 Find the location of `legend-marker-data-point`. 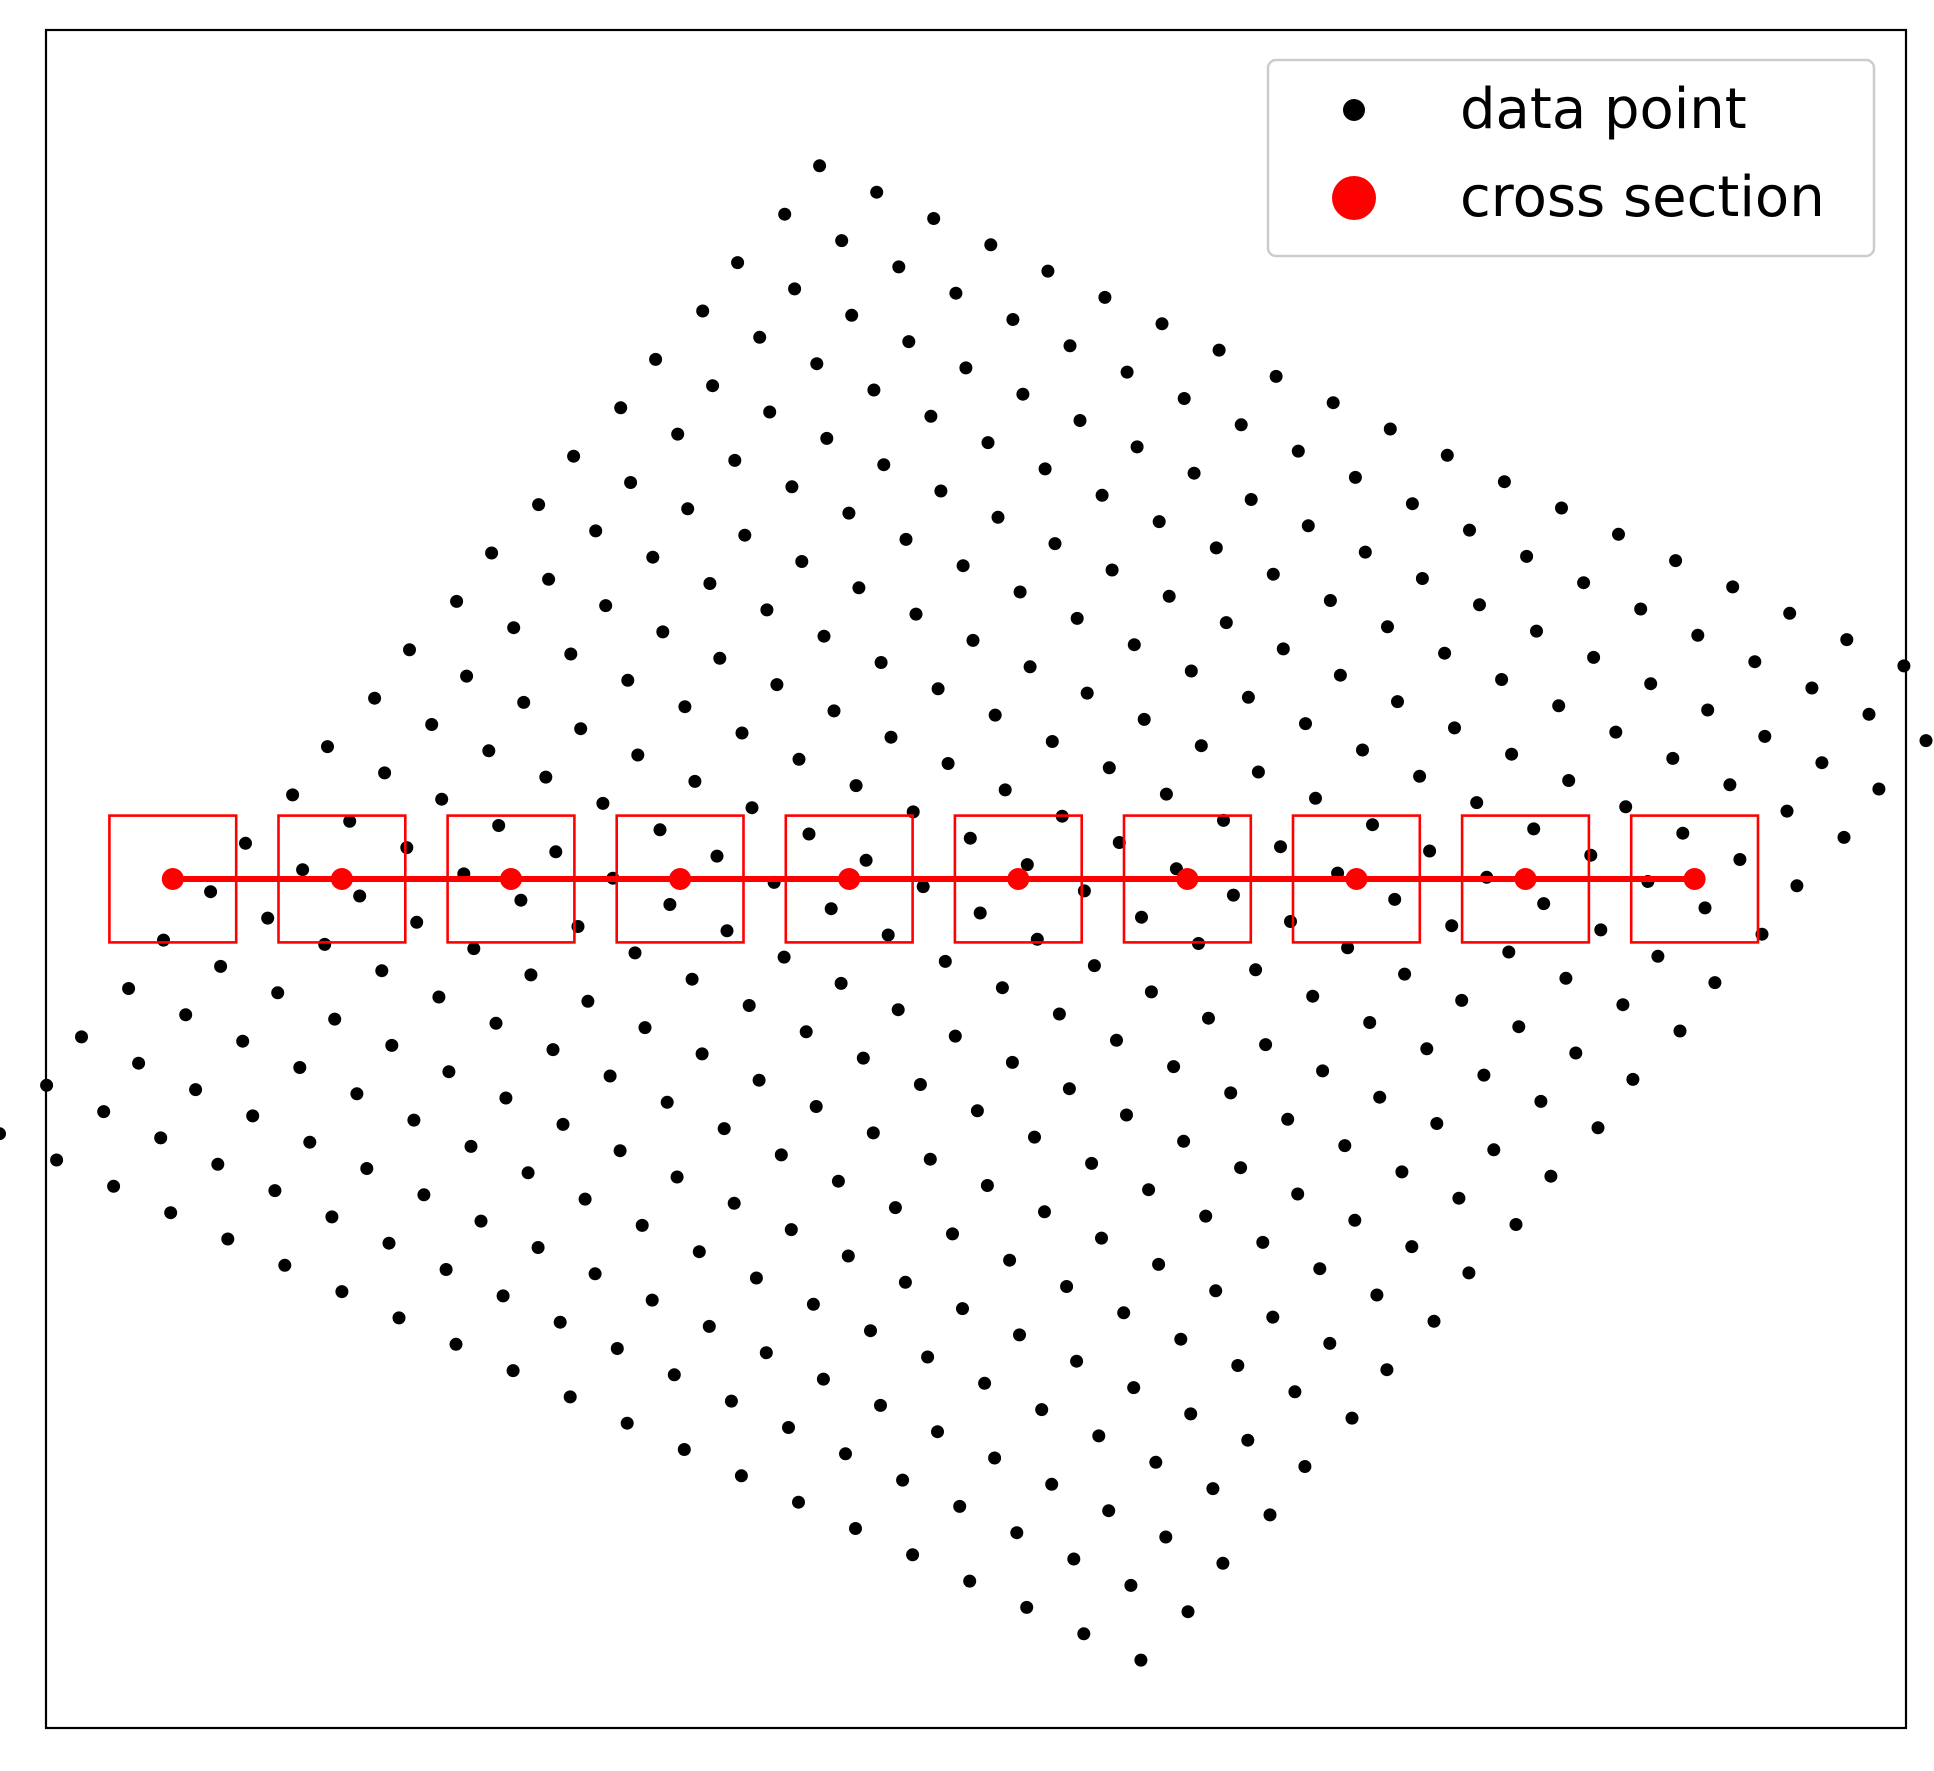

legend-marker-data-point is located at coordinates (1354, 110).